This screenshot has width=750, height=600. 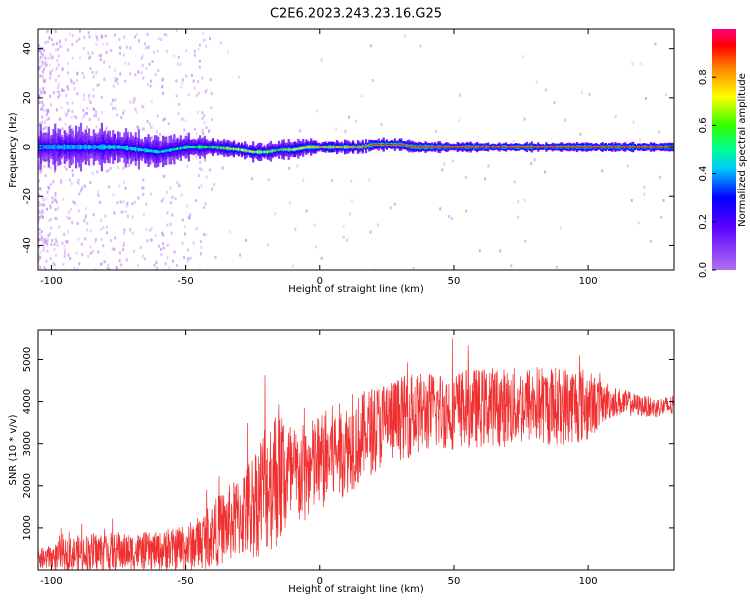 What do you see at coordinates (13, 449) in the screenshot?
I see `snr-y-axis-label: SNR (10 * v/v)` at bounding box center [13, 449].